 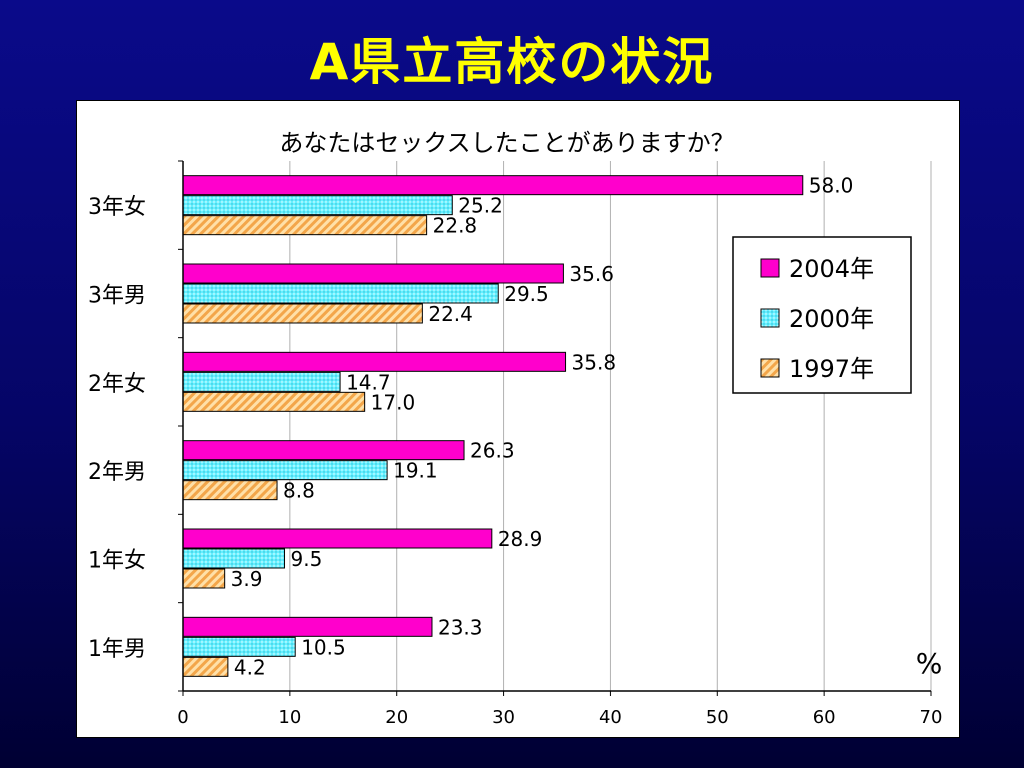 What do you see at coordinates (831, 186) in the screenshot?
I see `data-label: 58.0` at bounding box center [831, 186].